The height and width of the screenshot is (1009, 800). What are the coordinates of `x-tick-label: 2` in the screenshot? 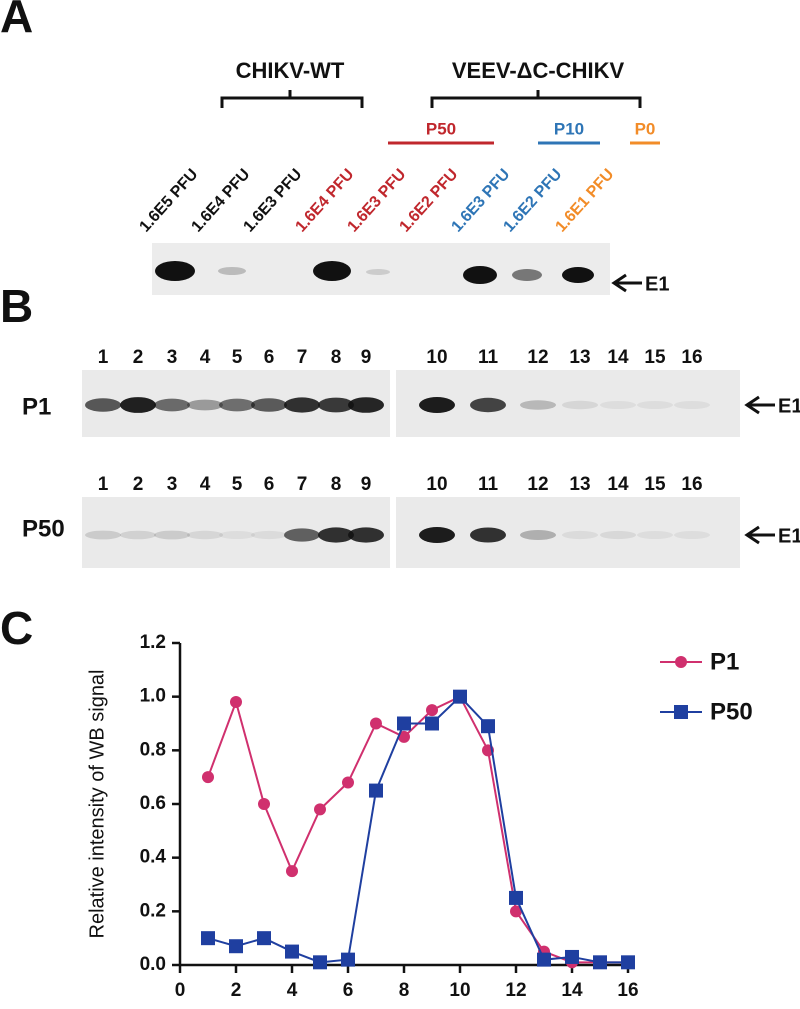 It's located at (236, 990).